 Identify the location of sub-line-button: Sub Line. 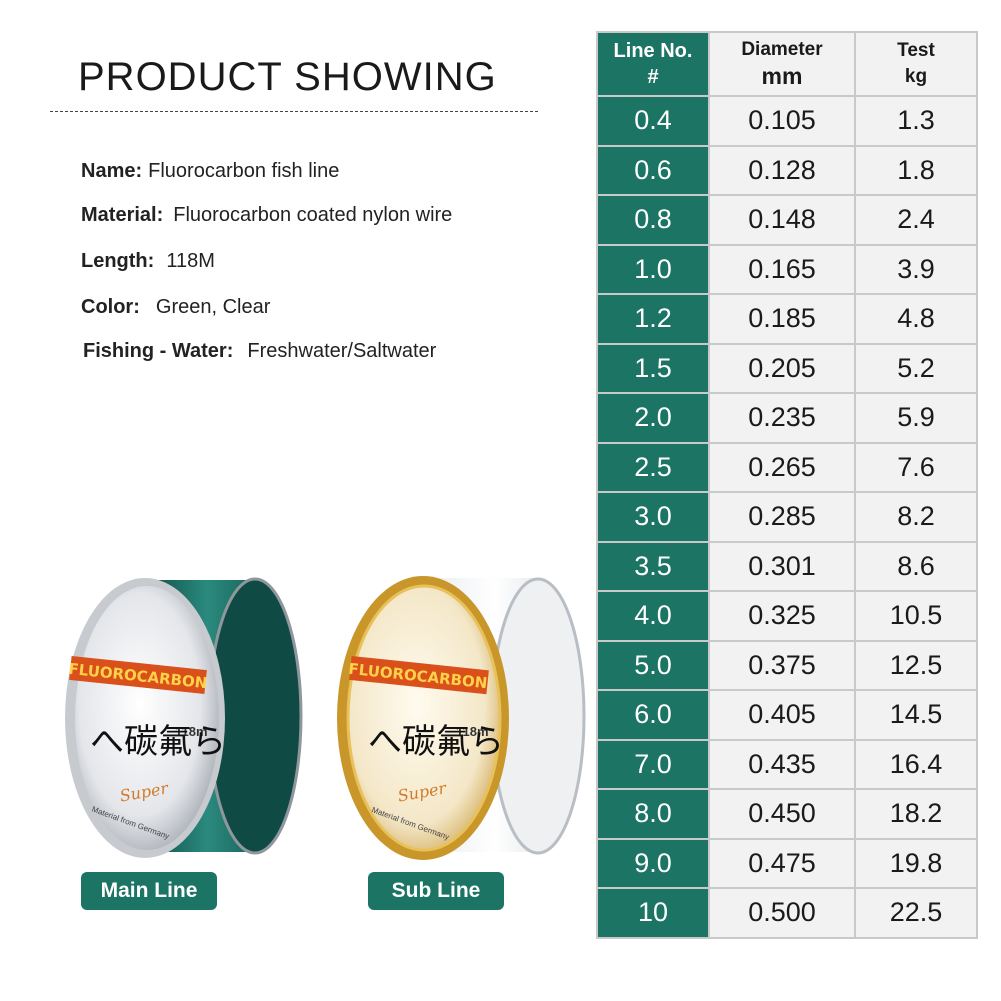
(436, 891).